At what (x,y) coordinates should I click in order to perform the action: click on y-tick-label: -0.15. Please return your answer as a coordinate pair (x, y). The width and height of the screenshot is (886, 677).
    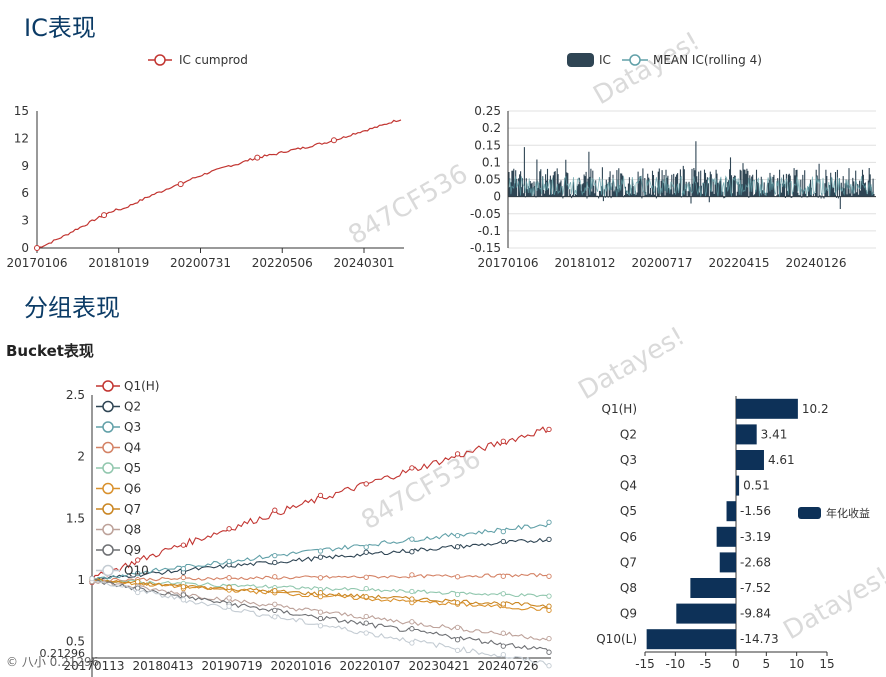
    Looking at the image, I should click on (485, 248).